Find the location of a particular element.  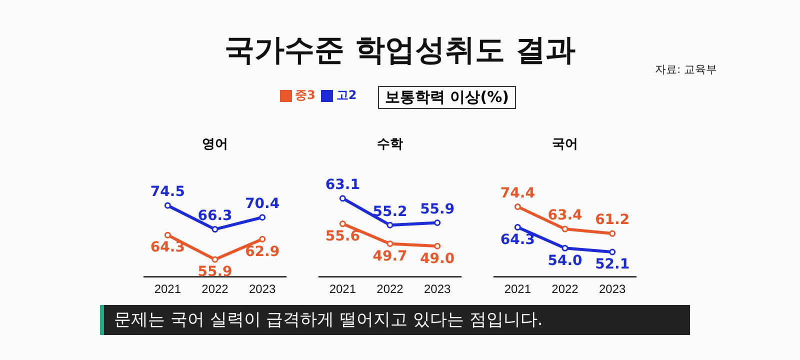

data-label: 63.4 is located at coordinates (565, 216).